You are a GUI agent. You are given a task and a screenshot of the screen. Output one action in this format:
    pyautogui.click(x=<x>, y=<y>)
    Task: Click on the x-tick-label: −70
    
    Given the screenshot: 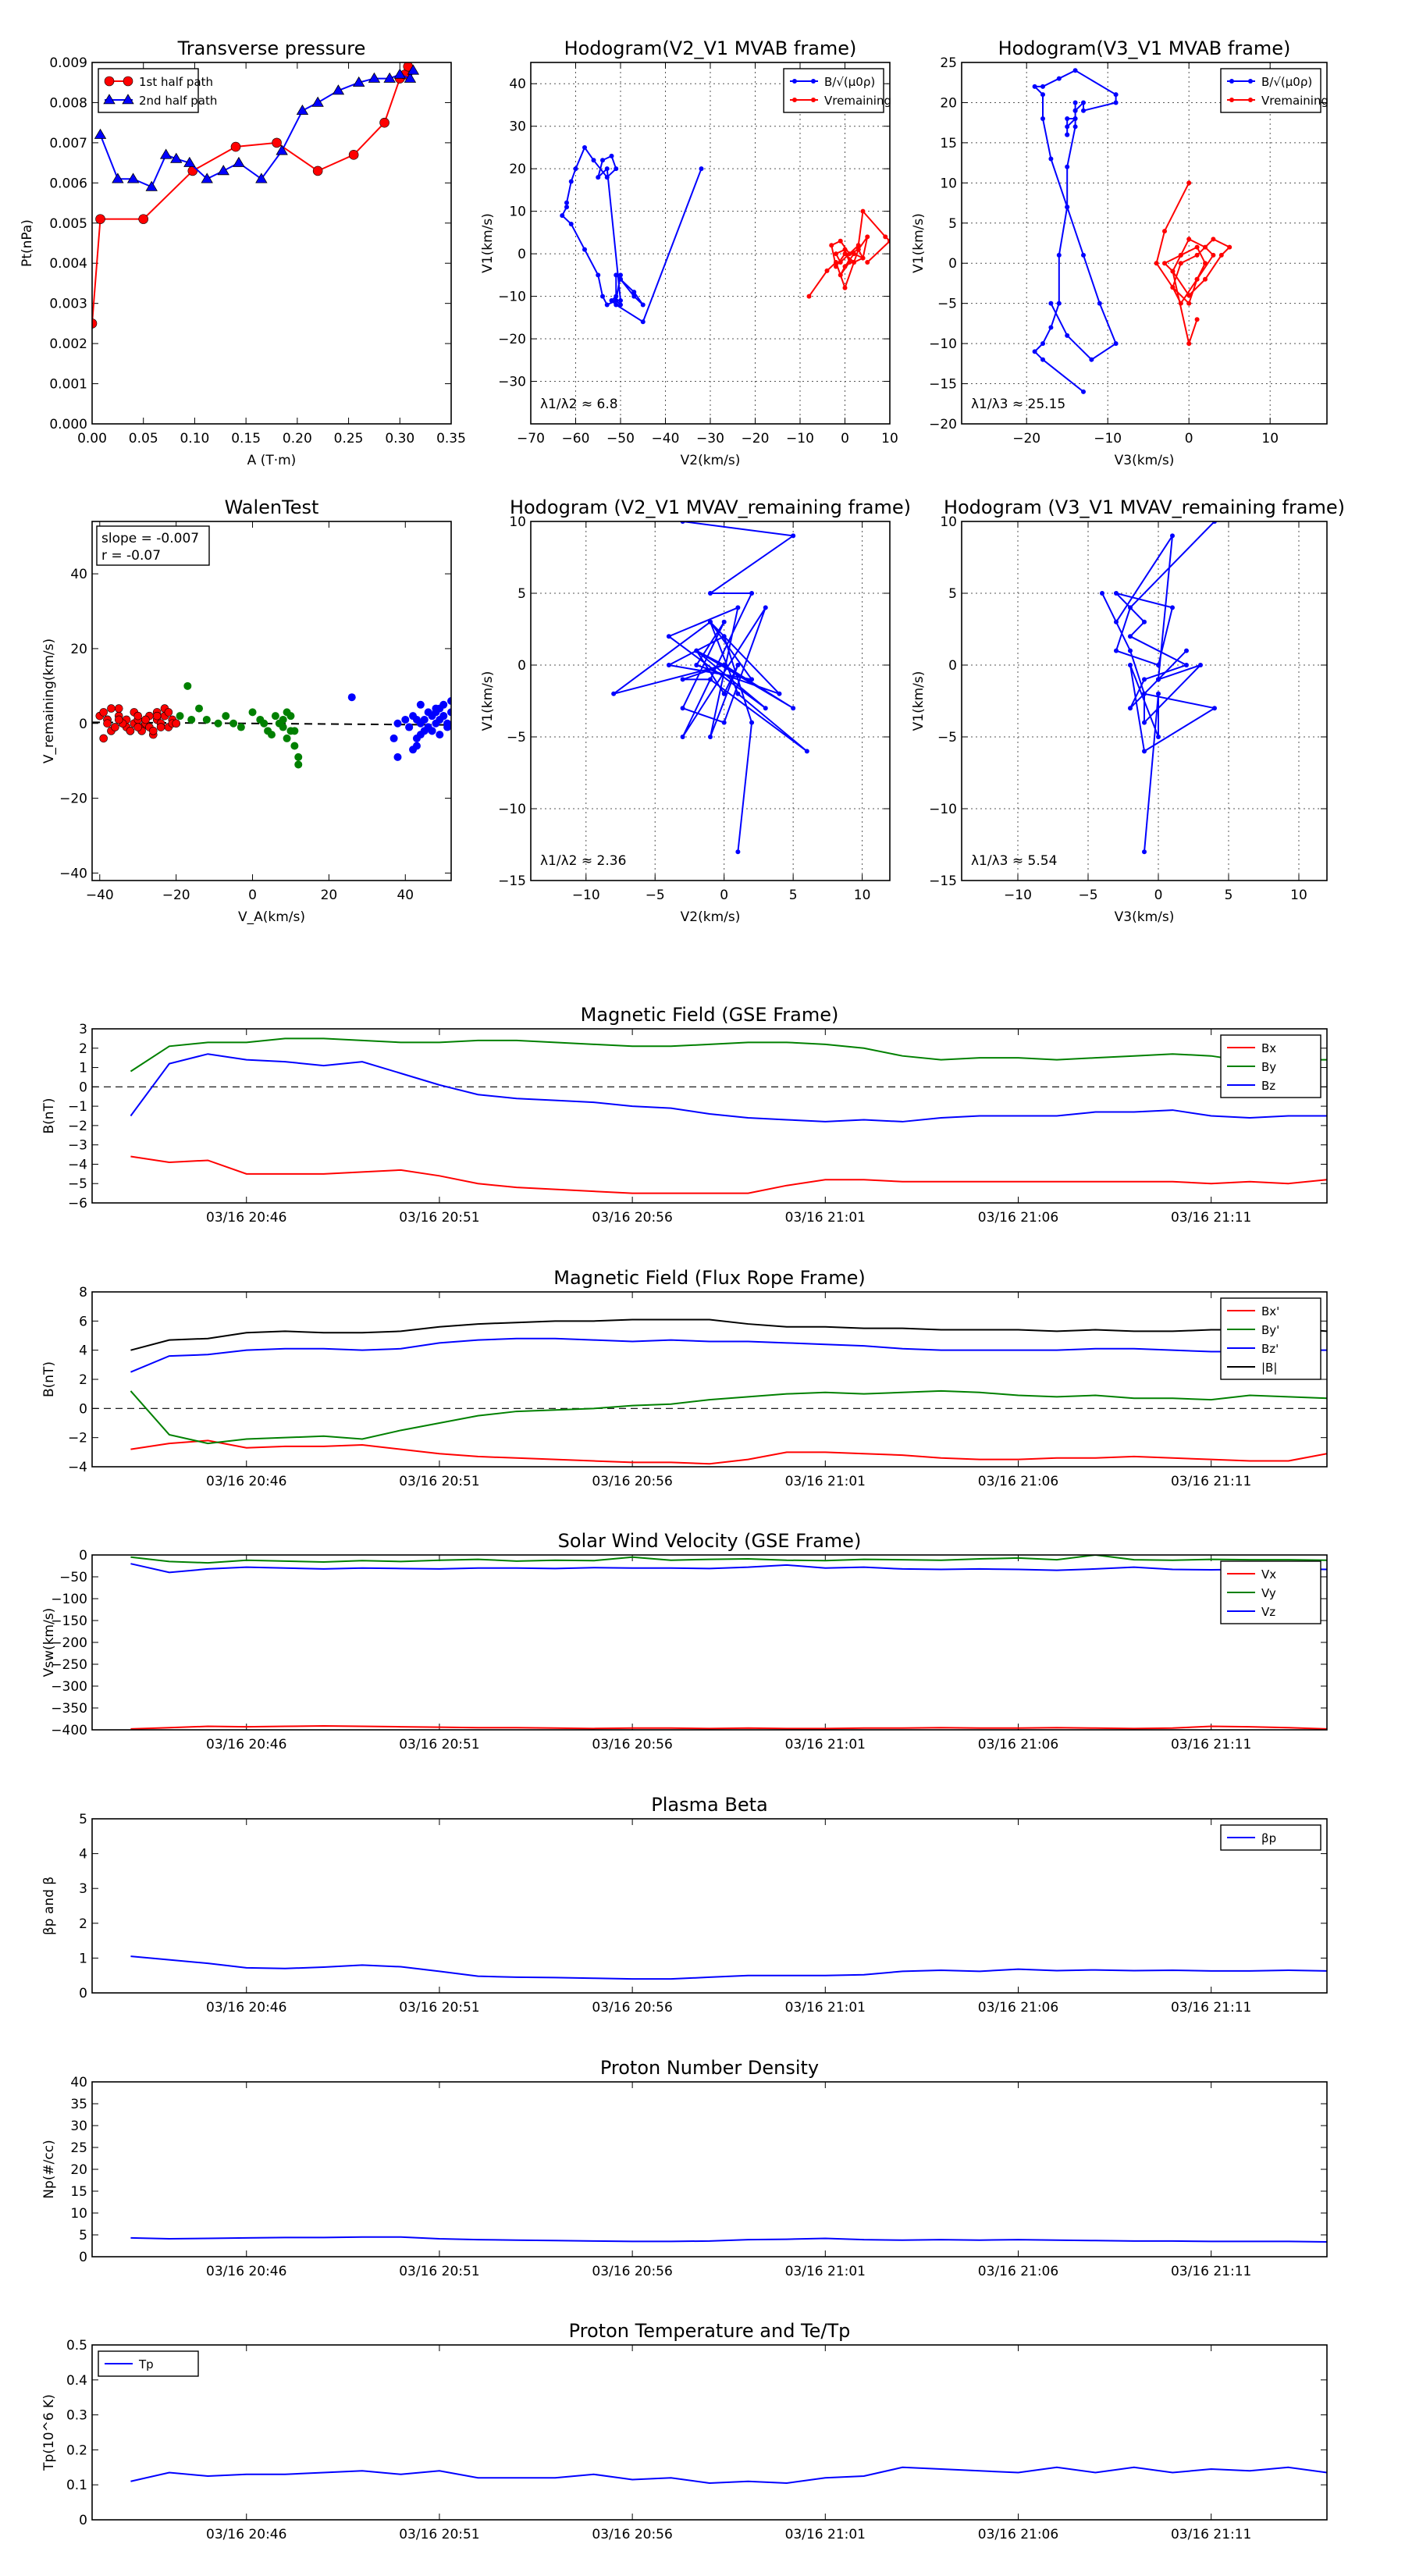 What is the action you would take?
    pyautogui.click(x=531, y=439)
    